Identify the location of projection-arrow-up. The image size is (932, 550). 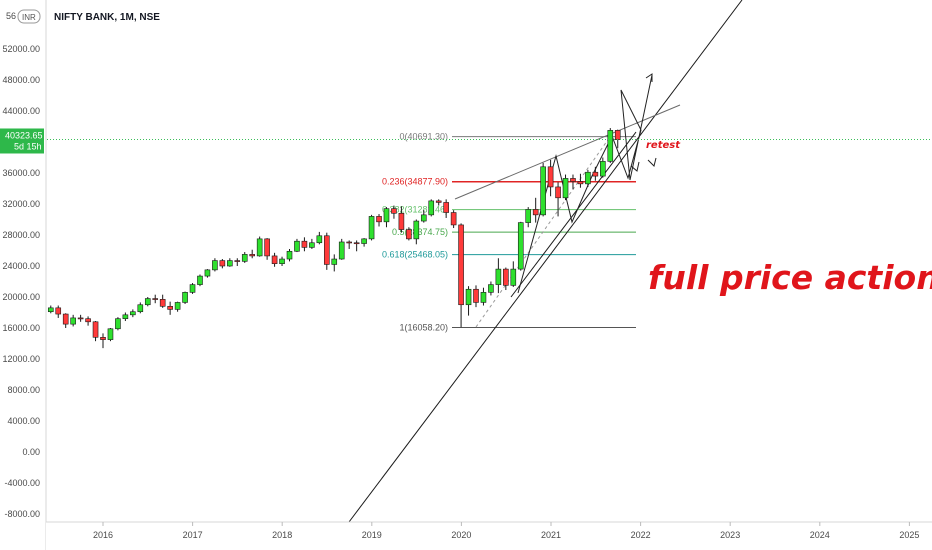
(649, 77).